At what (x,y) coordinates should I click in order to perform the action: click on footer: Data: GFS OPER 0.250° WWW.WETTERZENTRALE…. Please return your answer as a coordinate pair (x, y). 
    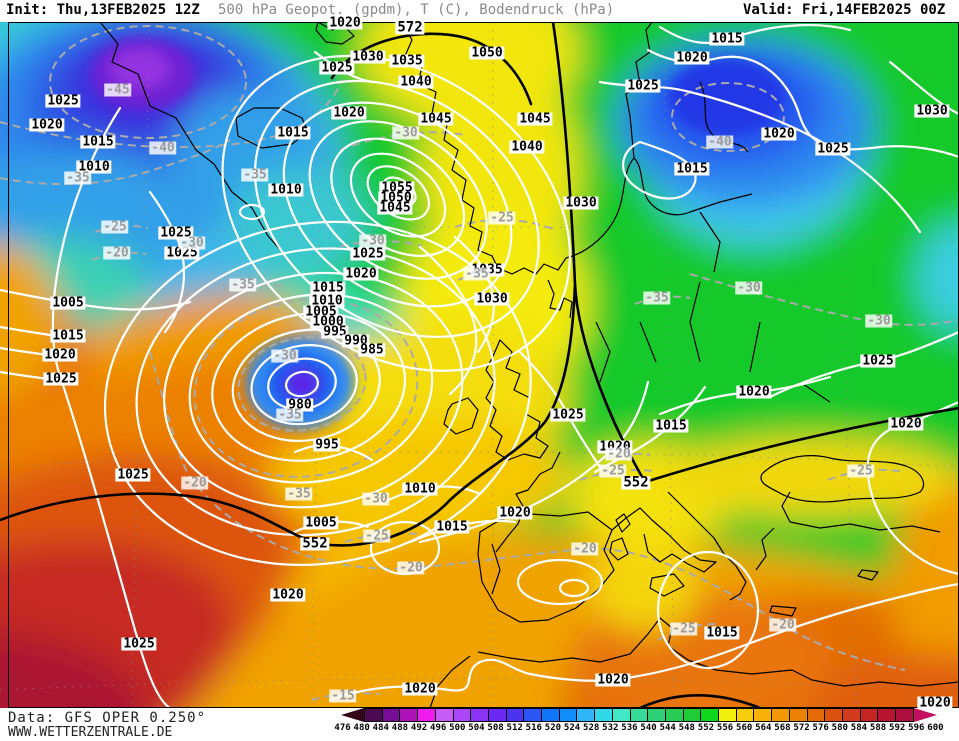
    Looking at the image, I should click on (479, 724).